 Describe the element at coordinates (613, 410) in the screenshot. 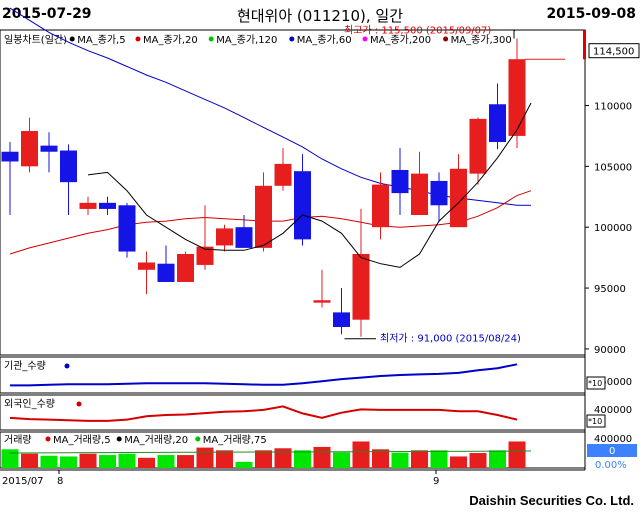

I see `foreign-tick: 400000` at that location.